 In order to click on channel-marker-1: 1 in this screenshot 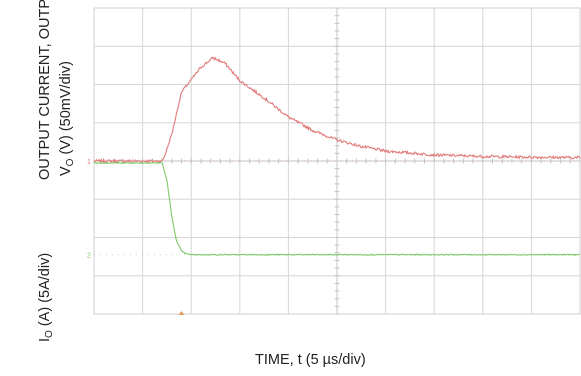, I will do `click(89, 162)`.